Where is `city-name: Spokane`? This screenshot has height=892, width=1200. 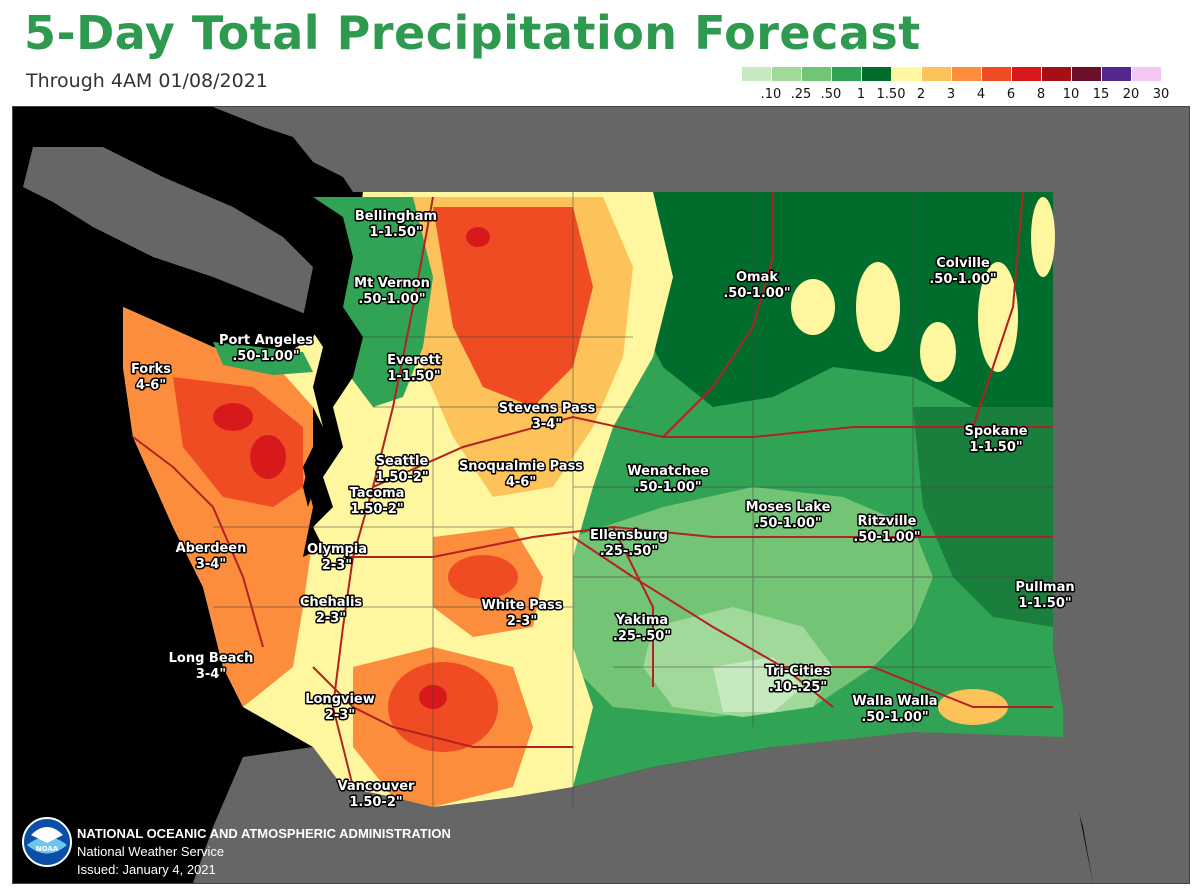
city-name: Spokane is located at coordinates (995, 431).